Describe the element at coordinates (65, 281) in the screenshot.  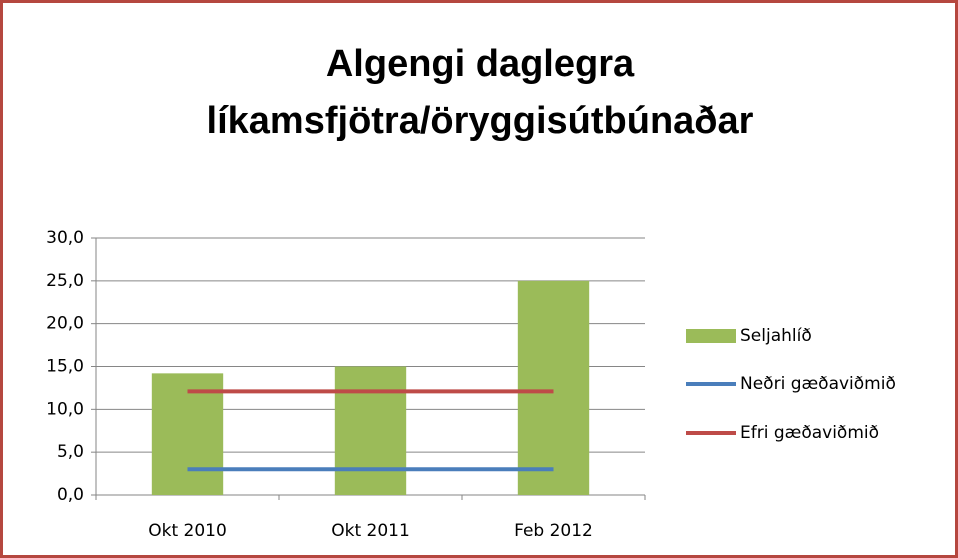
I see `y-tick-label: 25,0` at that location.